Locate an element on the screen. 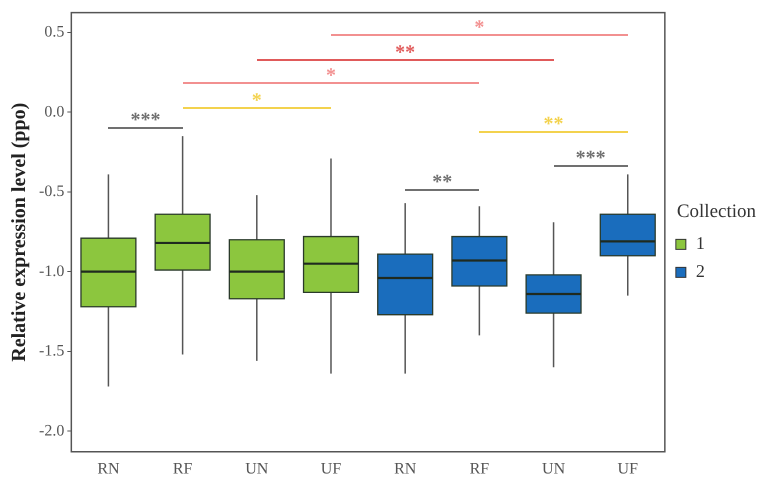 This screenshot has height=486, width=774. y-tick-label: -1.0 is located at coordinates (51, 271).